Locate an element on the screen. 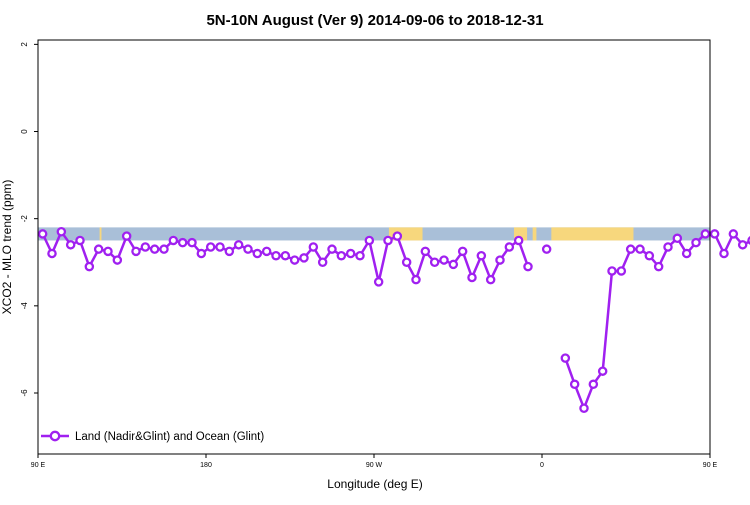 The image size is (750, 505). legend: Land (Nadir&Glint) and Ocean (Glint) is located at coordinates (152, 436).